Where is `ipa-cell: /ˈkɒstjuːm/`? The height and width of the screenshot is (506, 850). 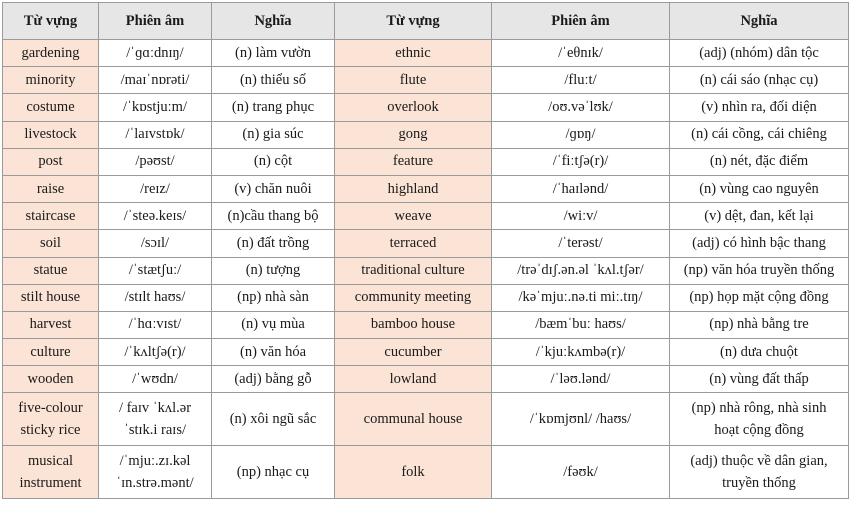 ipa-cell: /ˈkɒstjuːm/ is located at coordinates (155, 107).